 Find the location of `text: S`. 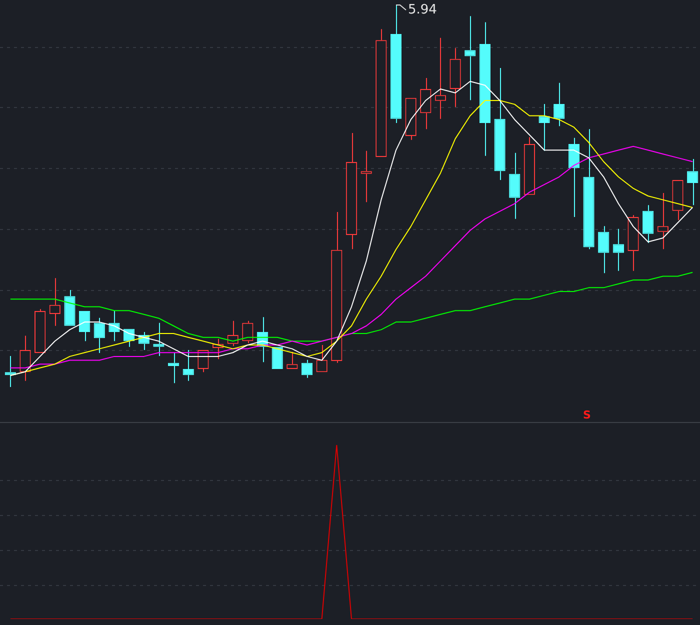

text: S is located at coordinates (587, 415).